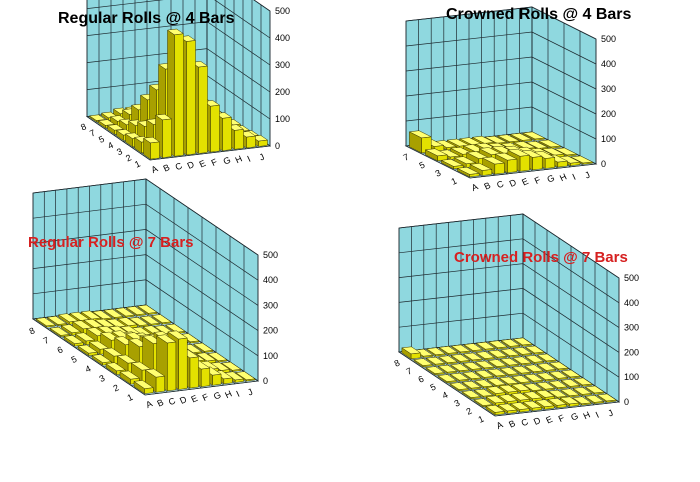 This screenshot has width=700, height=482. What do you see at coordinates (265, 381) in the screenshot?
I see `z-tick-label: 0` at bounding box center [265, 381].